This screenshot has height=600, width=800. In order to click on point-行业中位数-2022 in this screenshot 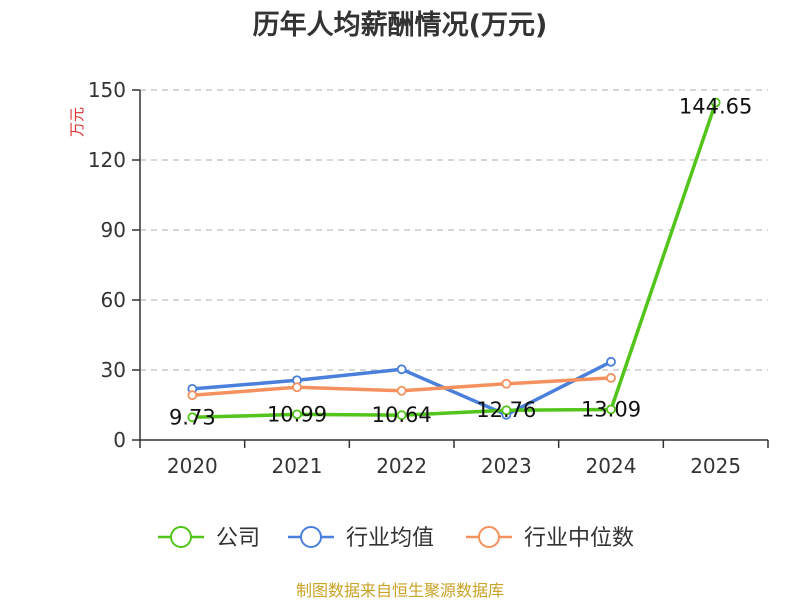, I will do `click(401, 390)`.